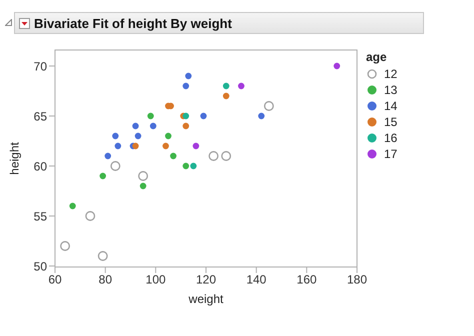 The height and width of the screenshot is (336, 474). What do you see at coordinates (391, 74) in the screenshot?
I see `legend-label: 12` at bounding box center [391, 74].